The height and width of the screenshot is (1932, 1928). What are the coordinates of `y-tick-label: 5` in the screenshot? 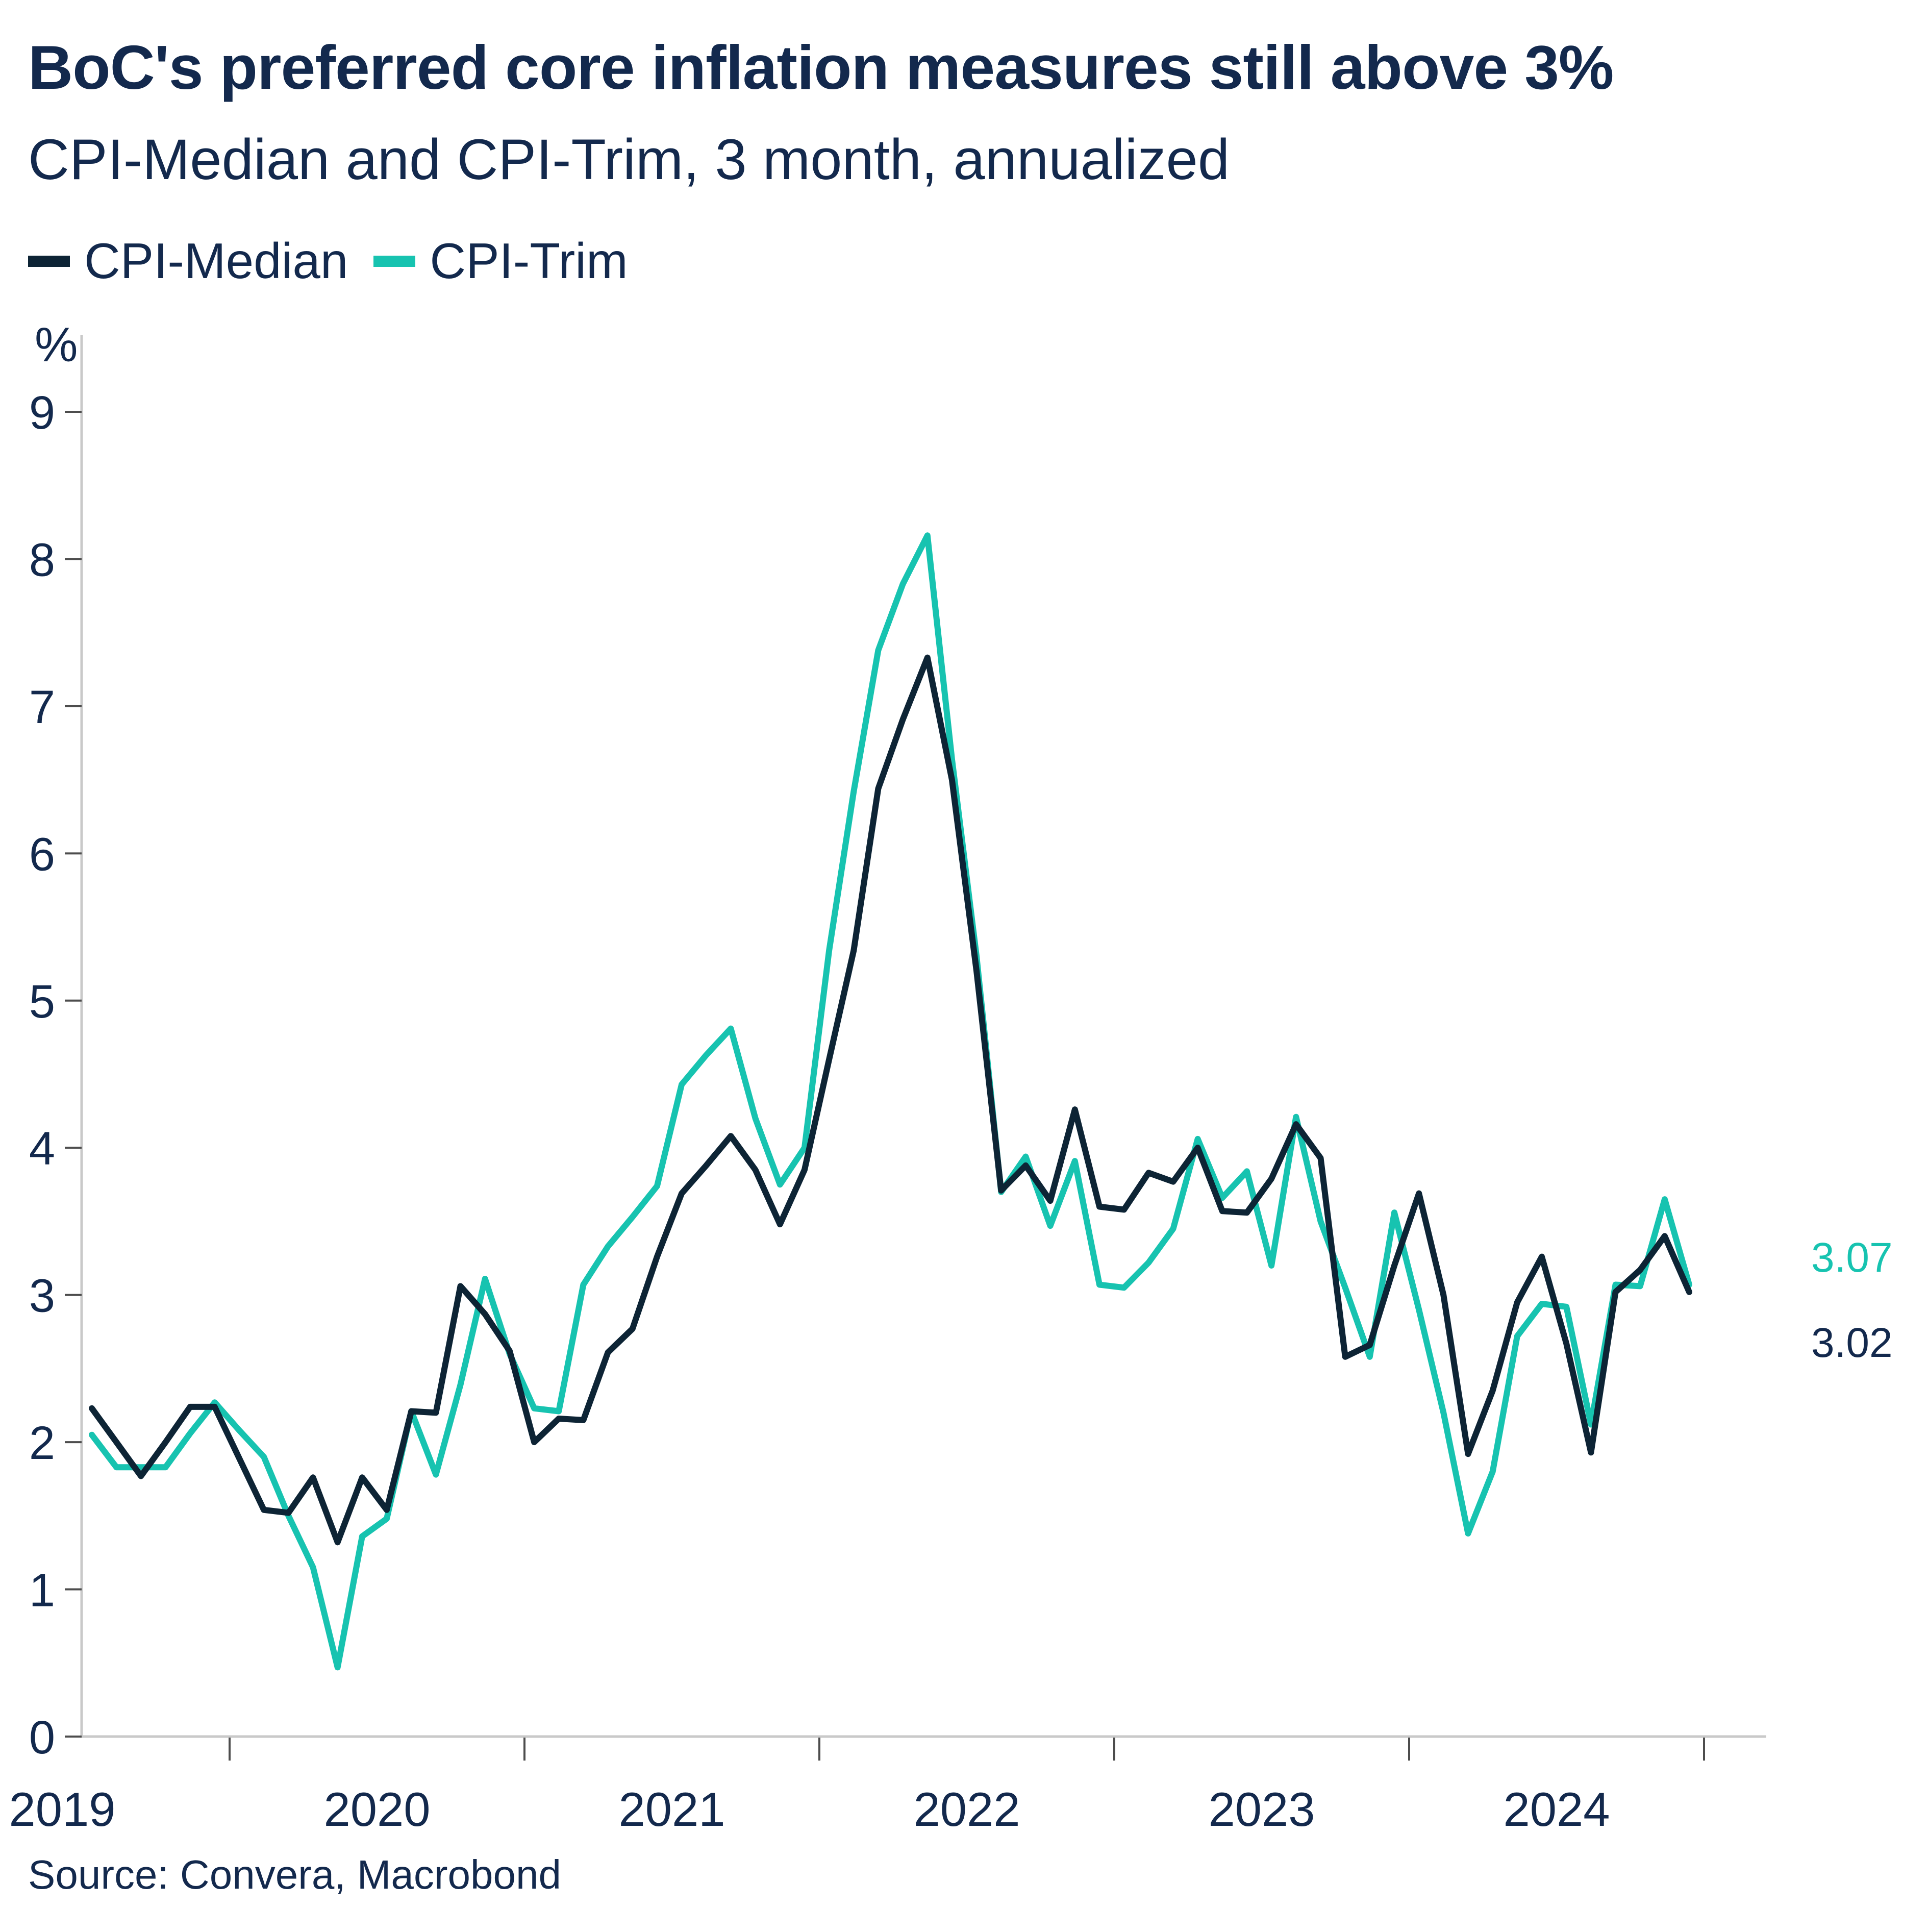 It's located at (42, 1002).